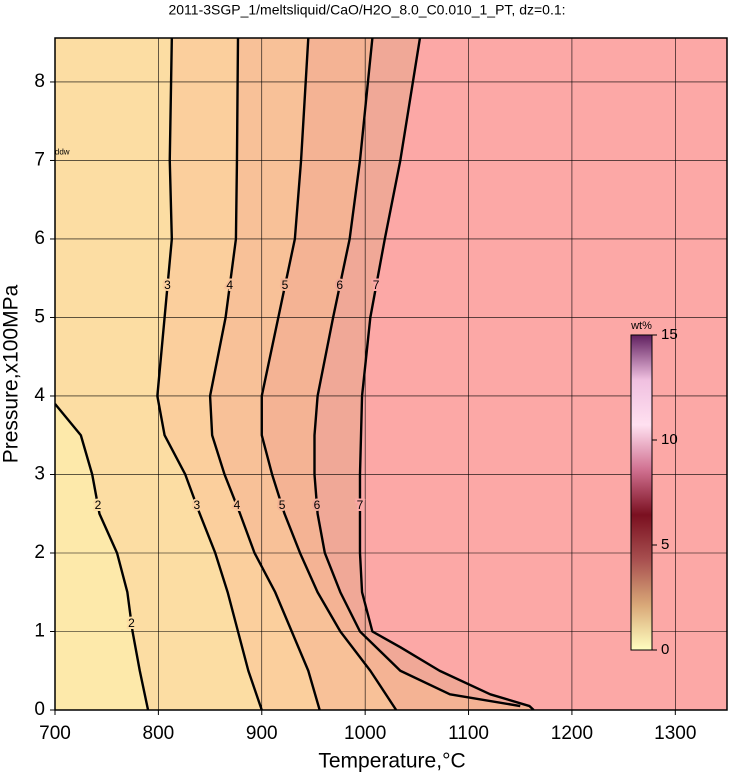 The width and height of the screenshot is (734, 776). Describe the element at coordinates (39, 395) in the screenshot. I see `y-tick-label: 4` at that location.